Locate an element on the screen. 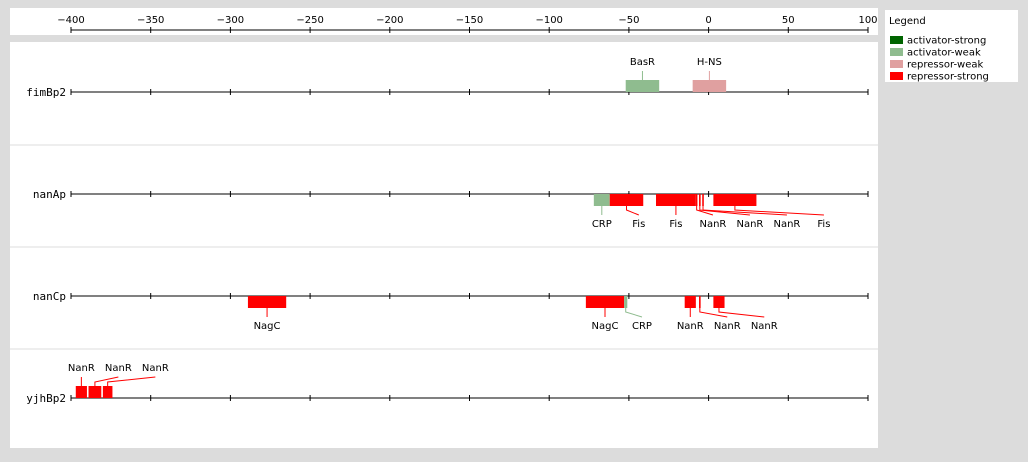 The width and height of the screenshot is (1028, 462). legend-entry: repressor-weak is located at coordinates (945, 65).